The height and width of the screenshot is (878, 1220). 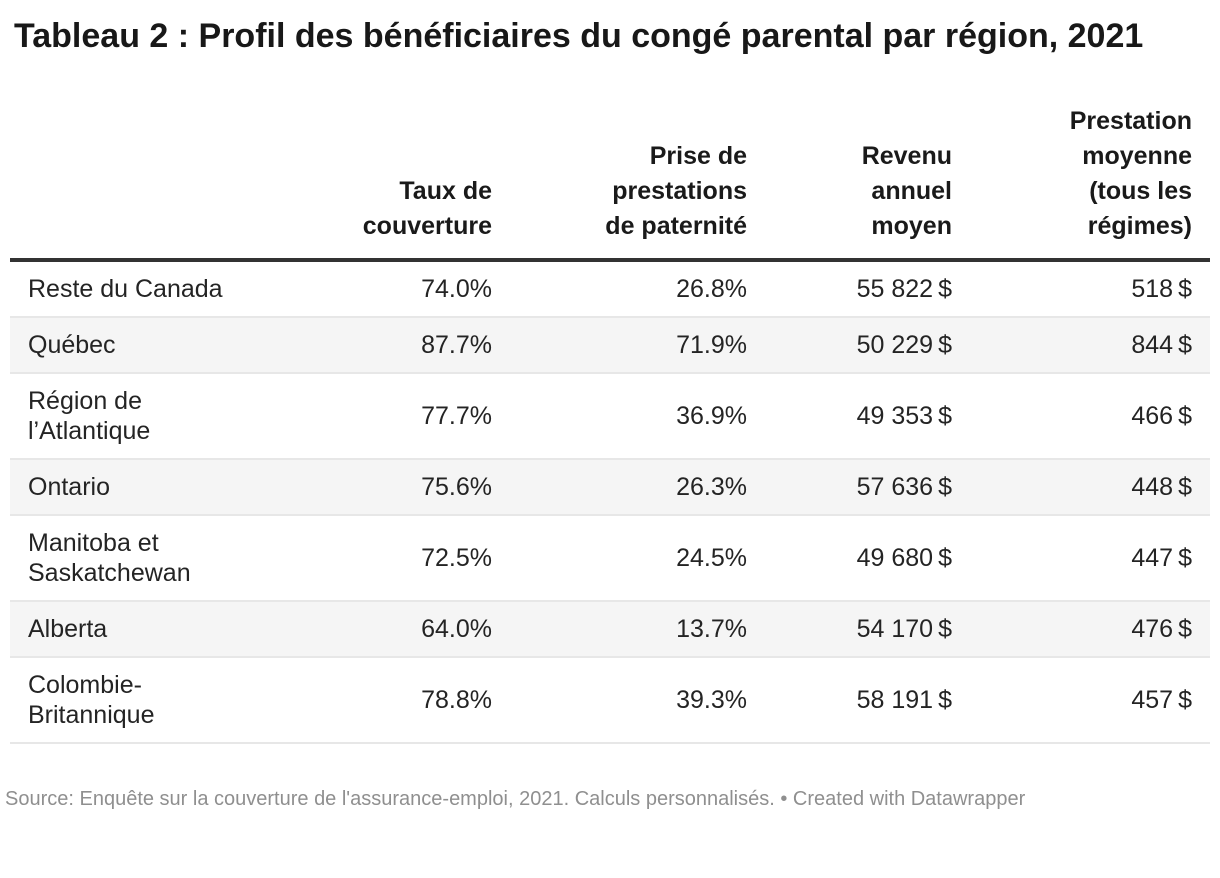 I want to click on region-cell: Ontario, so click(x=69, y=487).